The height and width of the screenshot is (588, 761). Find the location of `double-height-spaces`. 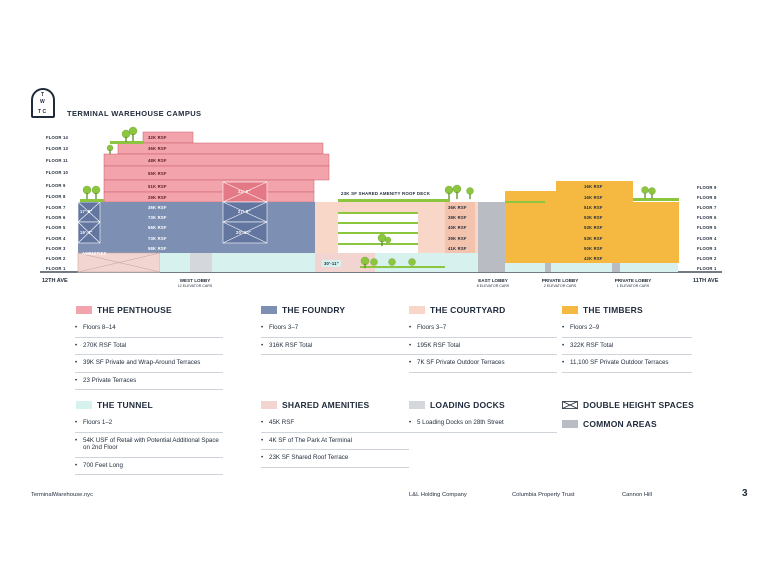

double-height-spaces is located at coordinates (172, 227).